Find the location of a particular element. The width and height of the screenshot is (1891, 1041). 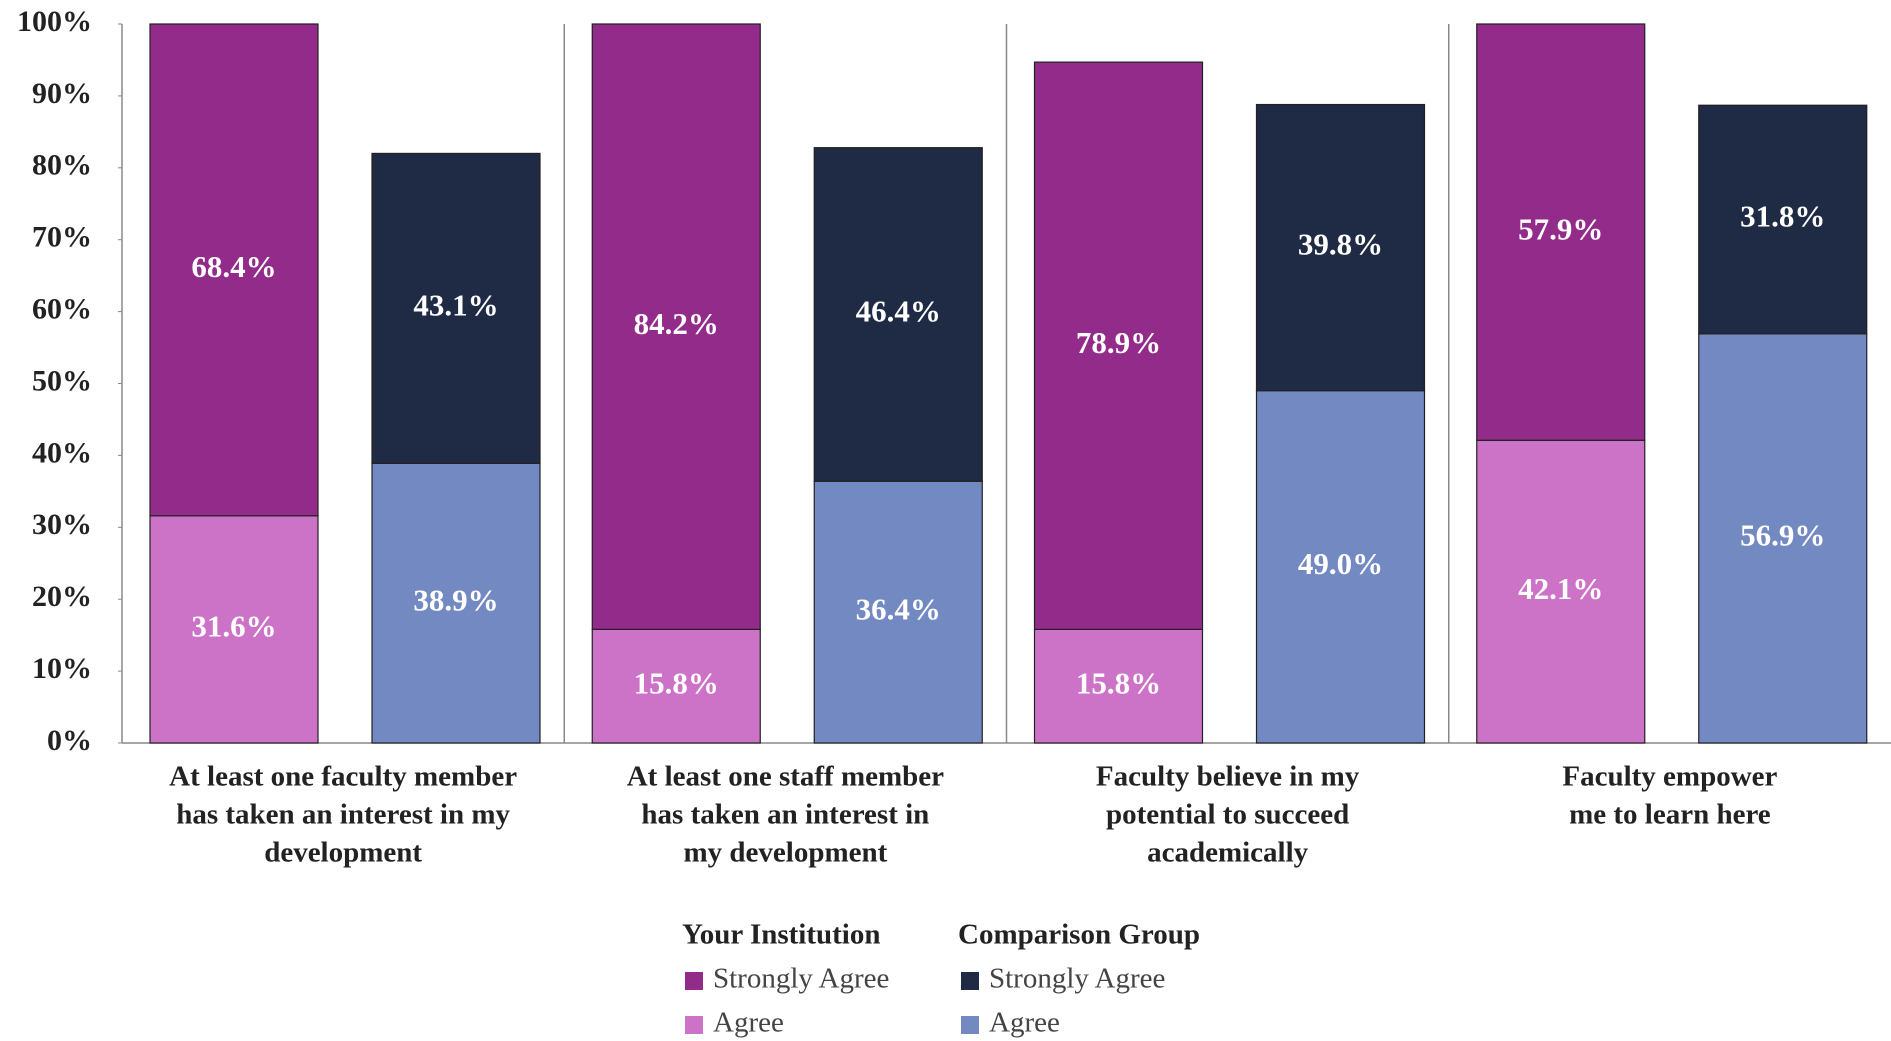

x-tick-label: At least one staff member is located at coordinates (785, 777).